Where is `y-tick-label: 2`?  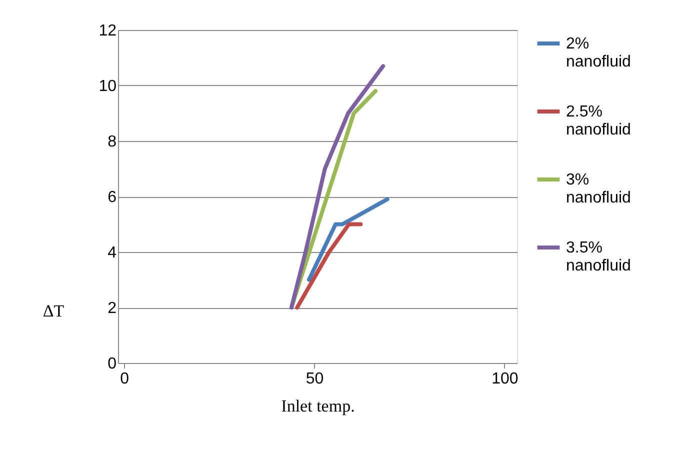
y-tick-label: 2 is located at coordinates (112, 308).